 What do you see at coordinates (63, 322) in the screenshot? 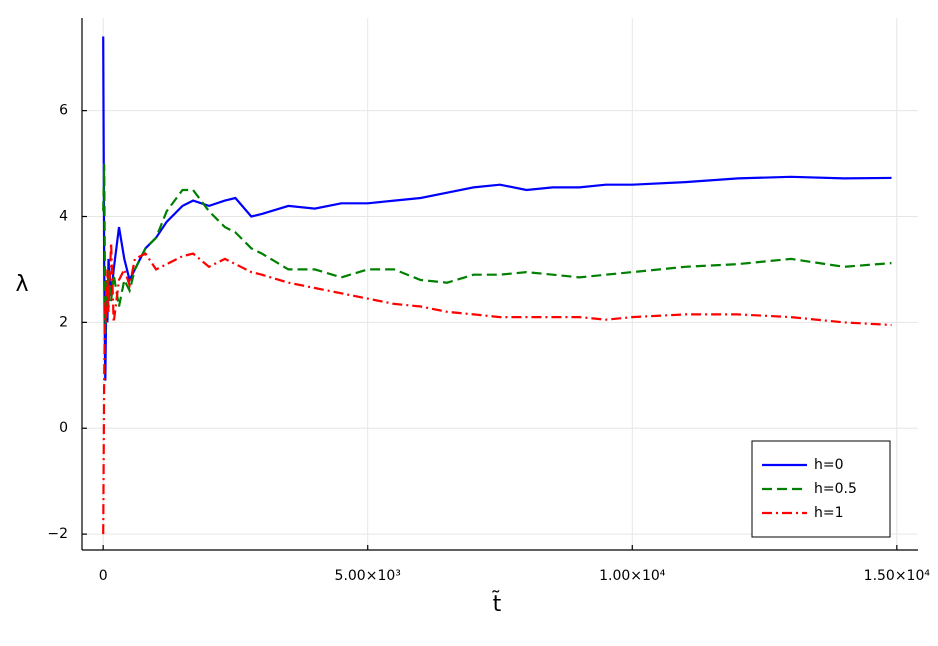
I see `y-tick-label: 2` at bounding box center [63, 322].